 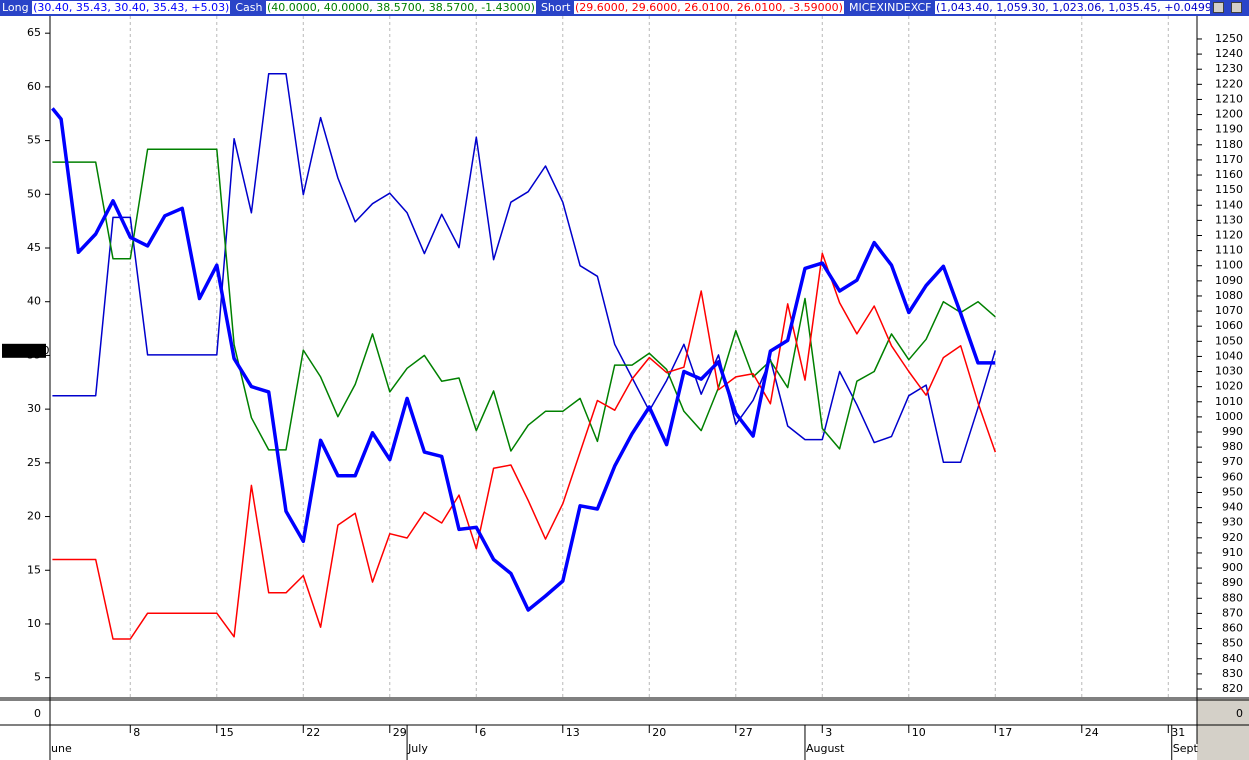 What do you see at coordinates (1229, 38) in the screenshot?
I see `y2-tick-label: 1250` at bounding box center [1229, 38].